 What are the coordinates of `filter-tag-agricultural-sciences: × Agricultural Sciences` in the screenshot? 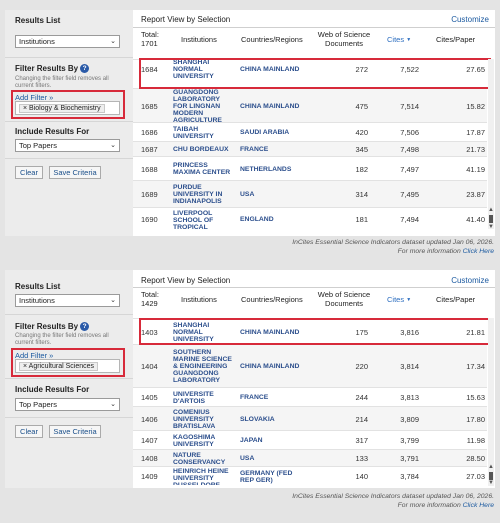 It's located at (59, 366).